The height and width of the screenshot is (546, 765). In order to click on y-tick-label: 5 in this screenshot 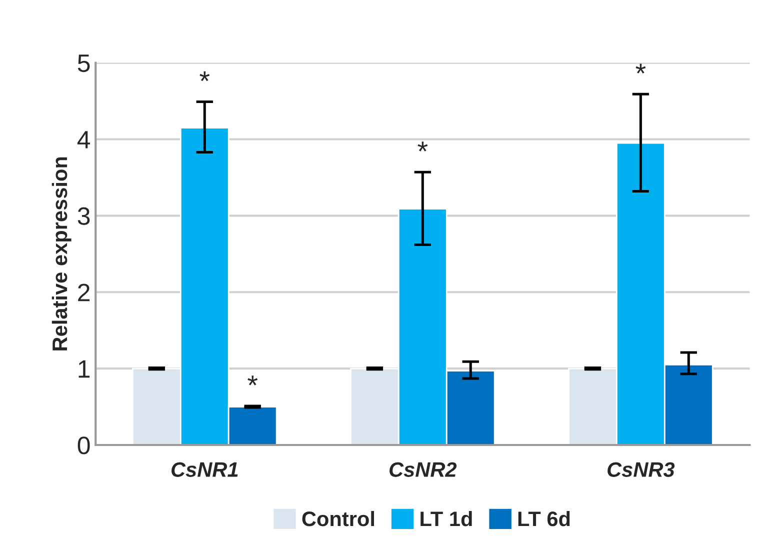, I will do `click(84, 63)`.